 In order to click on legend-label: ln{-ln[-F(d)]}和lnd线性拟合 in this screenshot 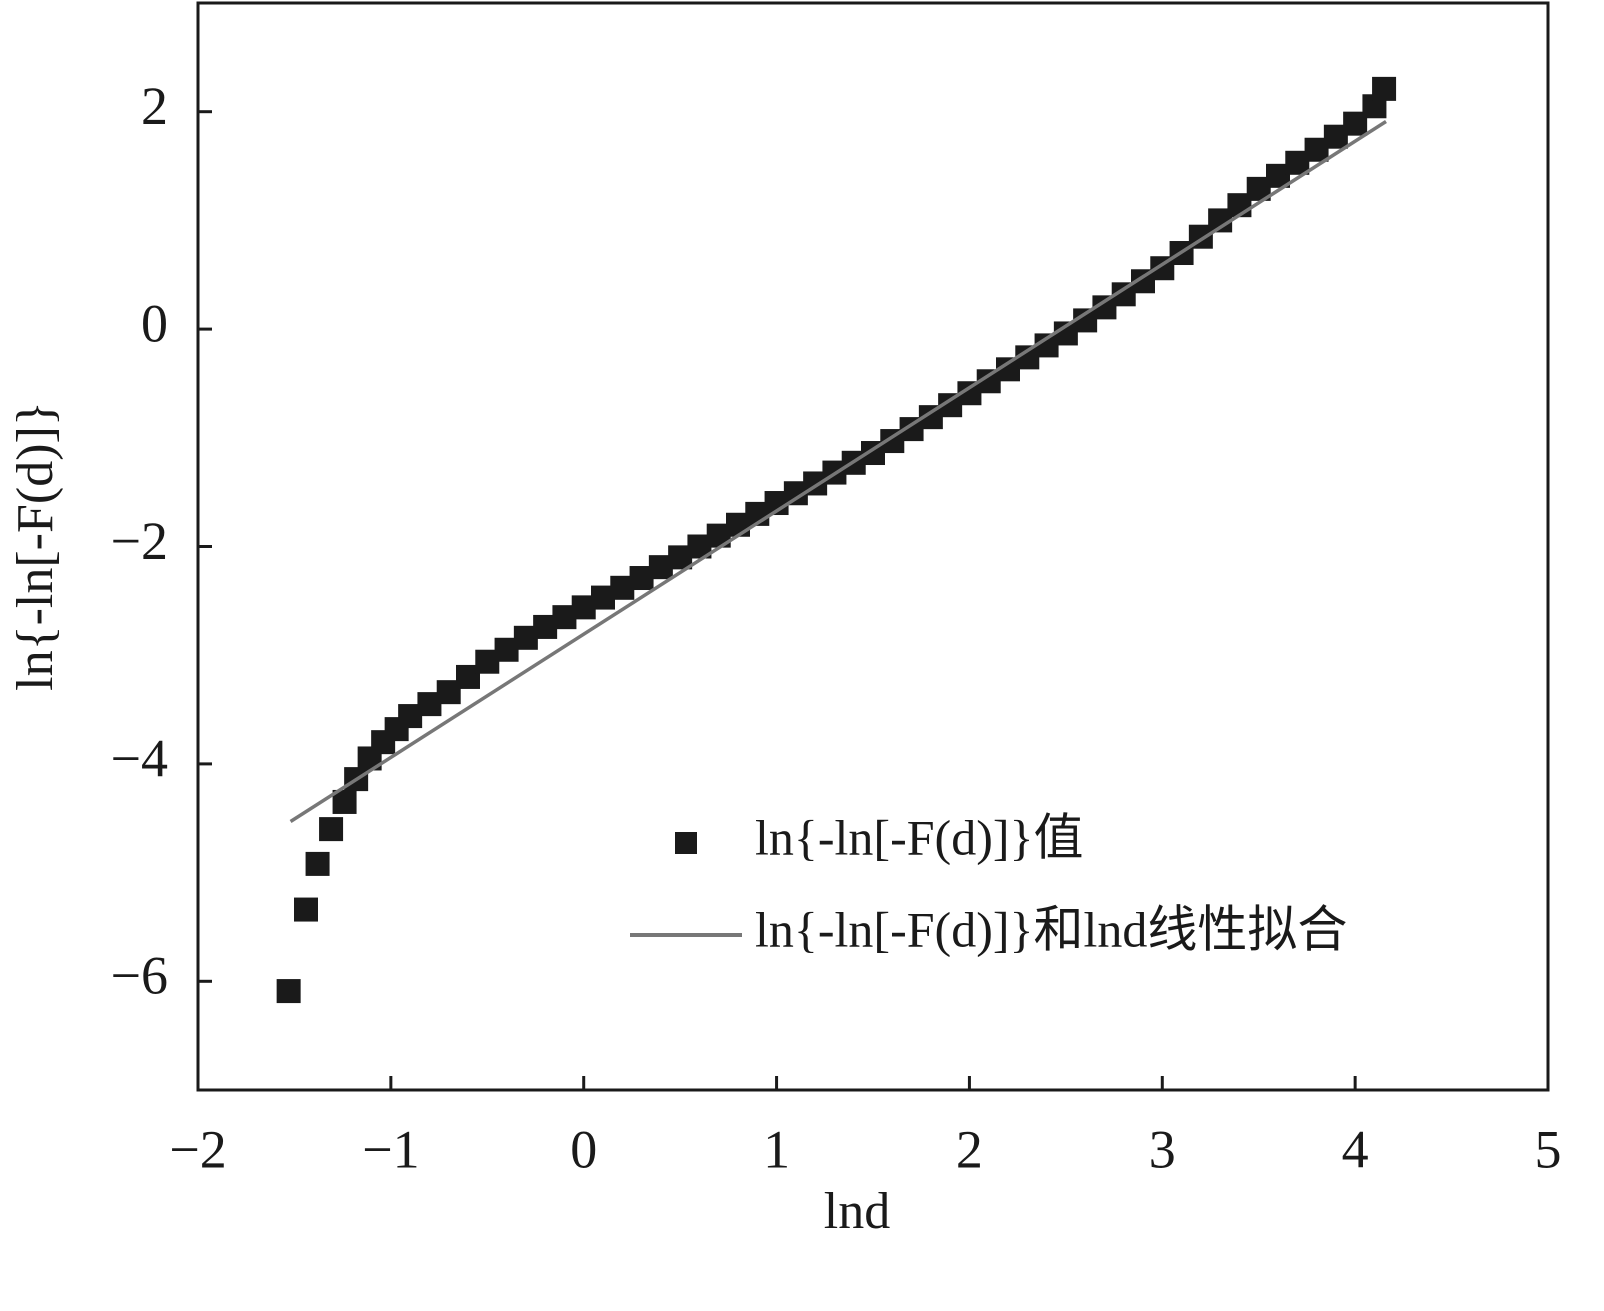, I will do `click(1051, 929)`.